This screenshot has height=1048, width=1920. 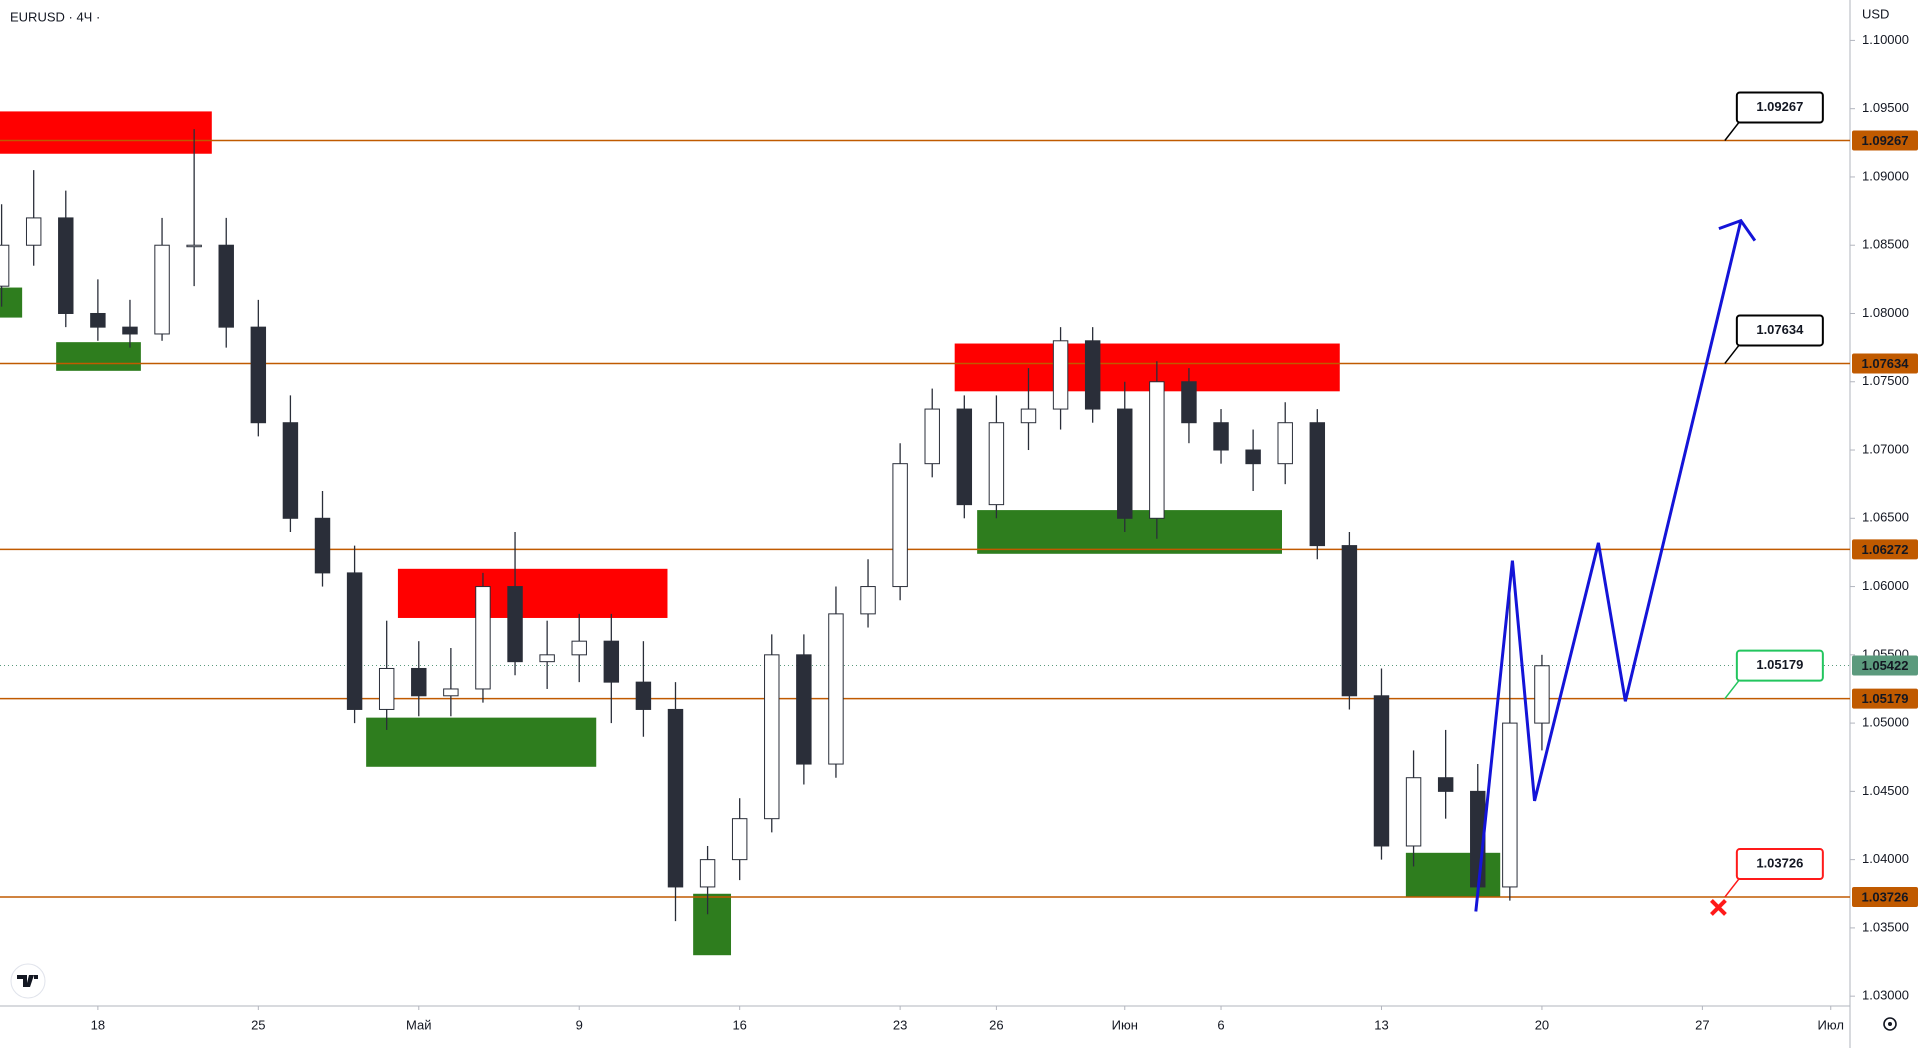 I want to click on y-tick-label: 1.04500, so click(x=1885, y=790).